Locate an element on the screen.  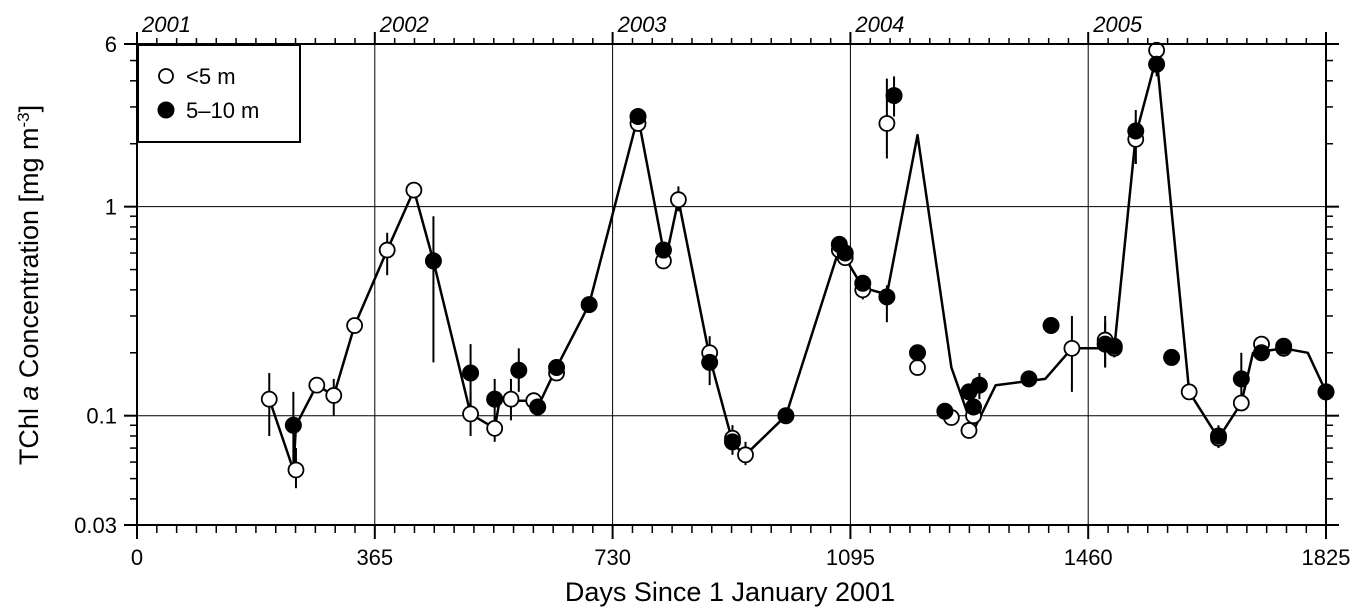
y-axis-title-pre: TChl is located at coordinates (29, 433).